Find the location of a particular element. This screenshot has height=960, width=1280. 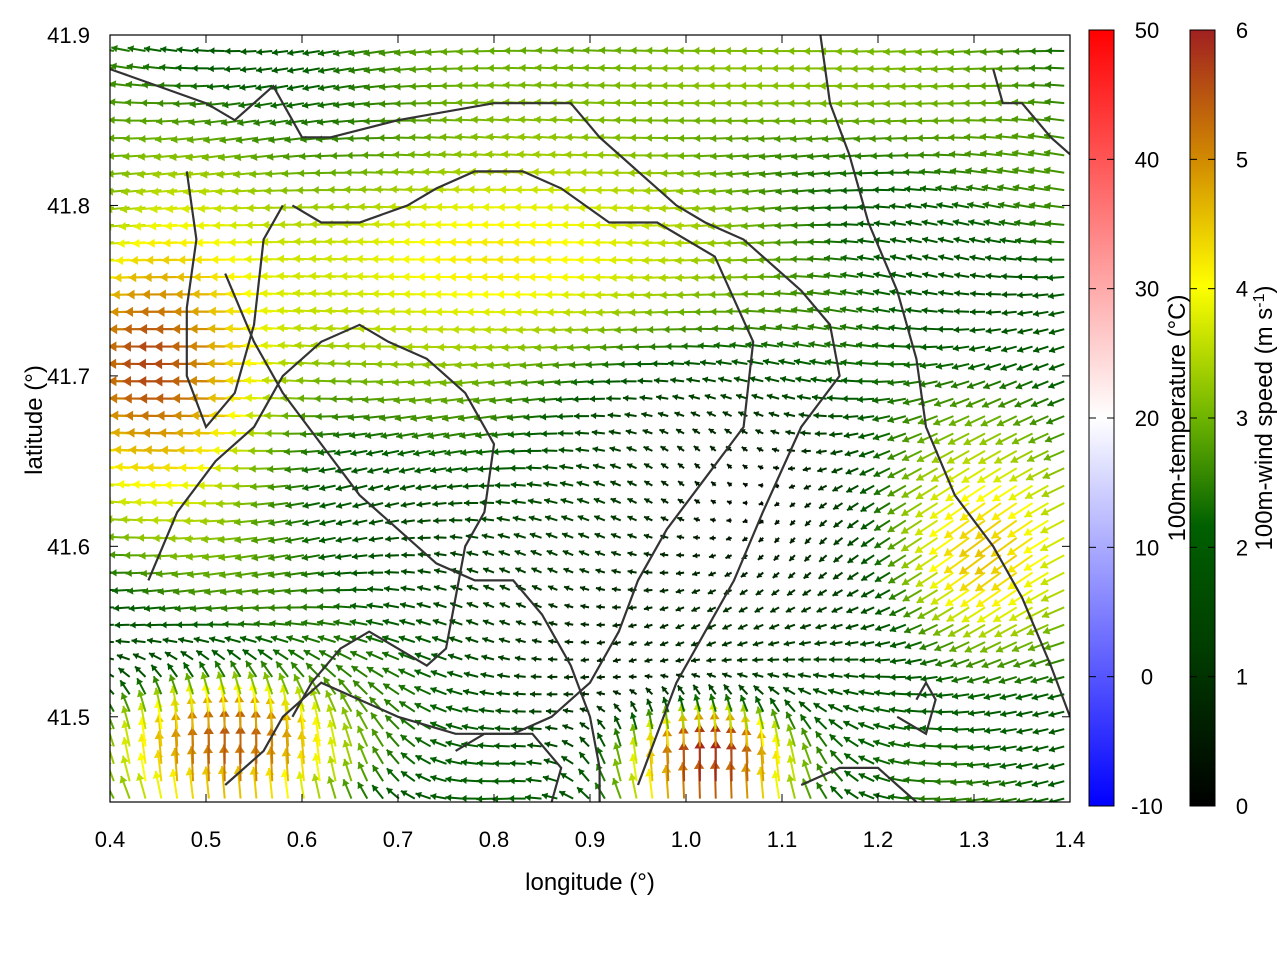

x-tick-label: 1.2 is located at coordinates (878, 839).